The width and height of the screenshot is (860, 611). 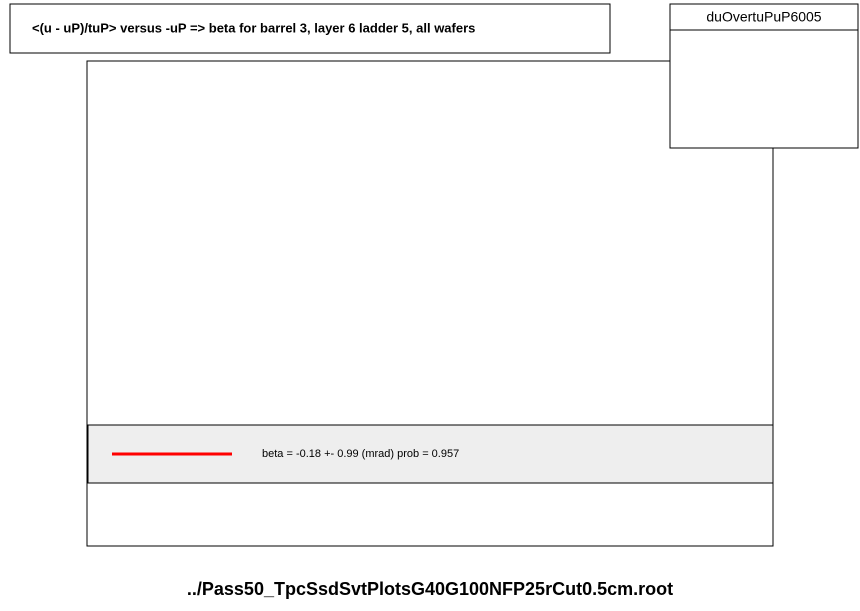 I want to click on legend-text: beta = -0.18 +- 0.99 (mrad) prob = 0.957, so click(x=360, y=454).